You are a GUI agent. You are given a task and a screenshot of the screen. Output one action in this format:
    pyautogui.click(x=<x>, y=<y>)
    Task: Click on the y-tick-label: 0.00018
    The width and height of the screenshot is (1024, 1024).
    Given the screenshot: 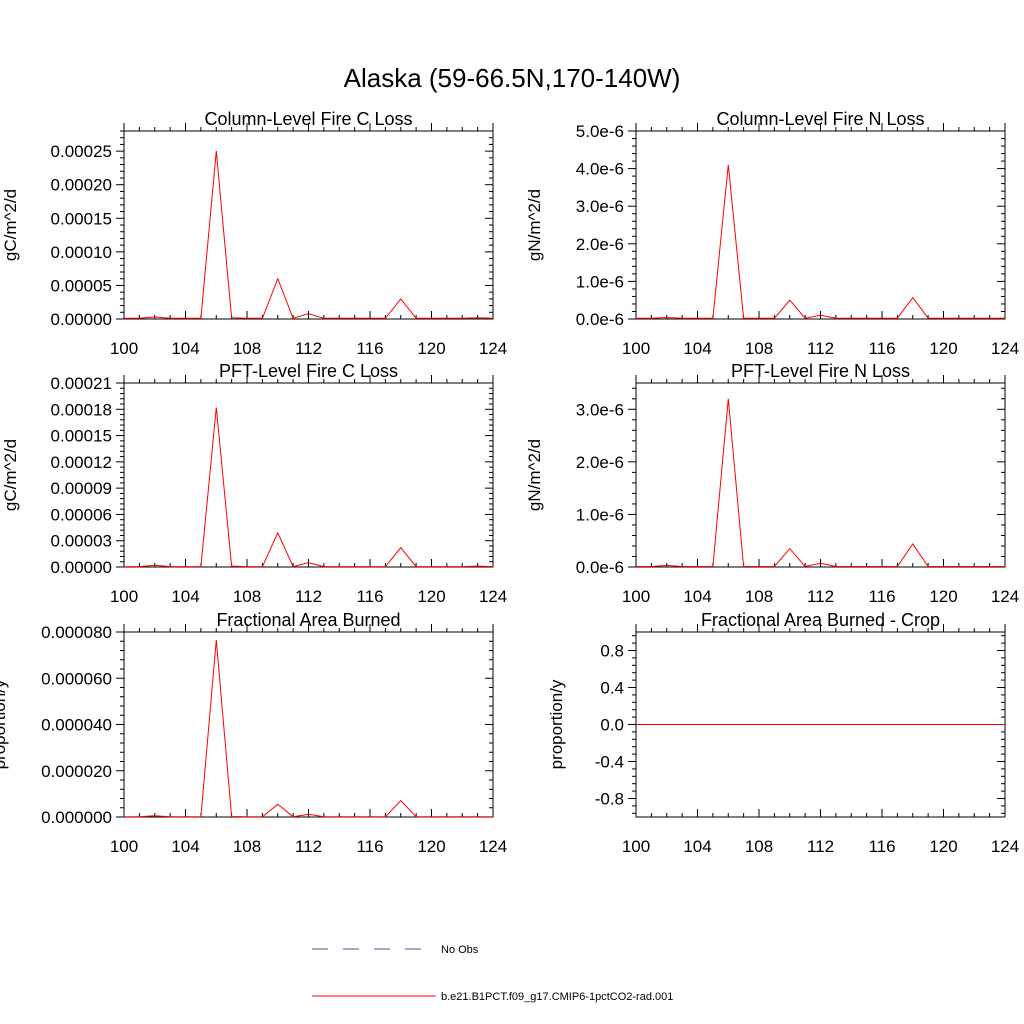 What is the action you would take?
    pyautogui.click(x=81, y=409)
    